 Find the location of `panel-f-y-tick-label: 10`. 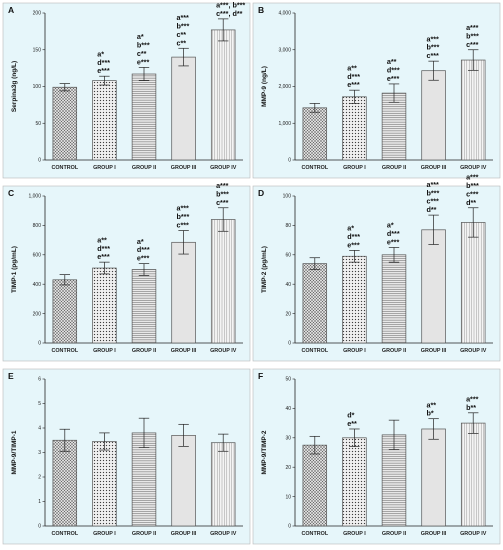

panel-f-y-tick-label: 10 is located at coordinates (288, 497).